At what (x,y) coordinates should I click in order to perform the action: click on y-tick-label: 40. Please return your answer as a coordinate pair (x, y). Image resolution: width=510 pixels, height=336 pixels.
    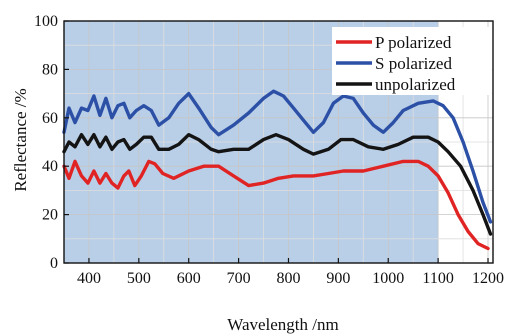
    Looking at the image, I should click on (50, 166).